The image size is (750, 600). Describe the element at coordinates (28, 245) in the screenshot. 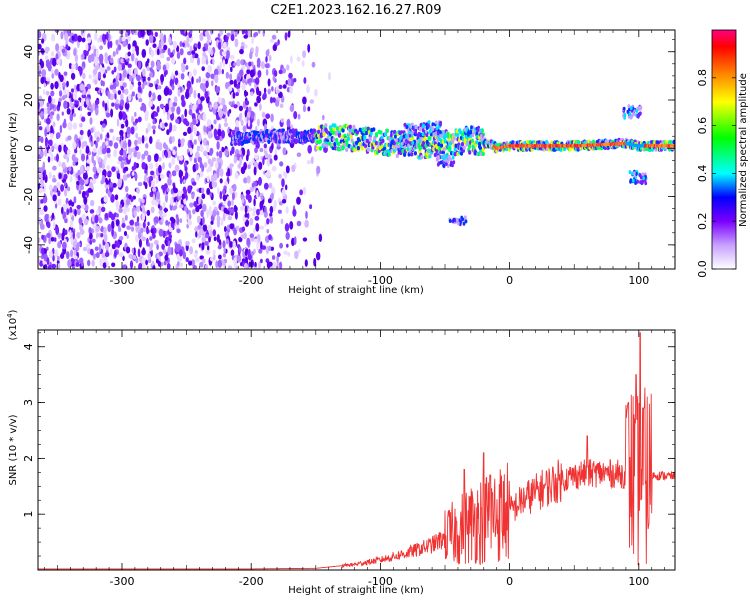

I see `spectrogram-ytick-label: -40` at that location.